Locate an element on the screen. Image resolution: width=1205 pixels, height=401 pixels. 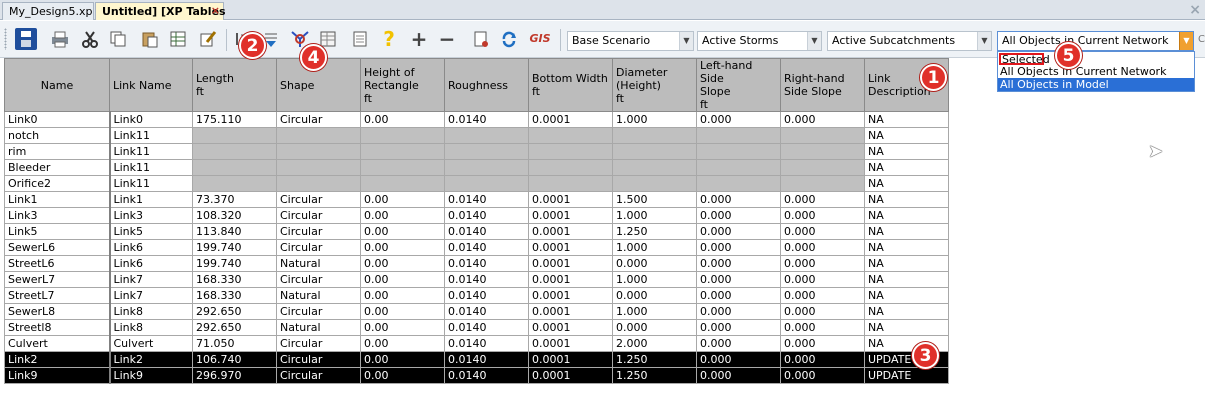
table-row: Orifice2 Link11 NA is located at coordinates (476, 183).